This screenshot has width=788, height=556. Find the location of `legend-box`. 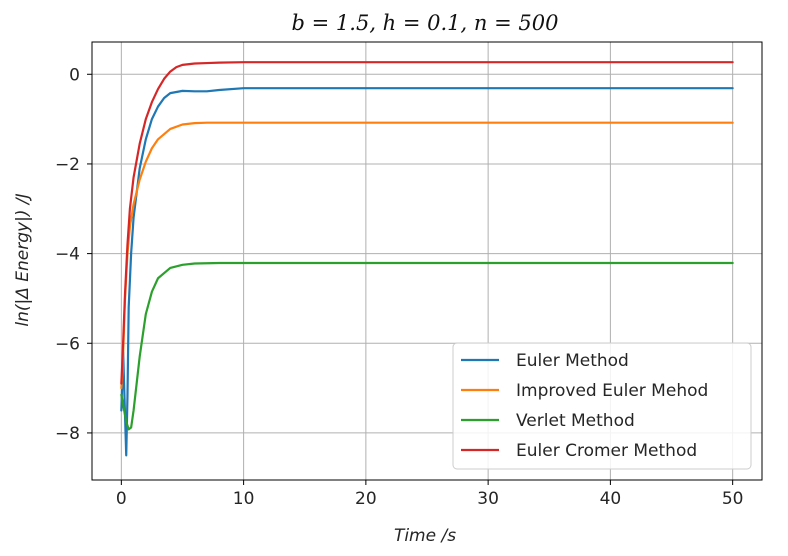

legend-box is located at coordinates (602, 406).